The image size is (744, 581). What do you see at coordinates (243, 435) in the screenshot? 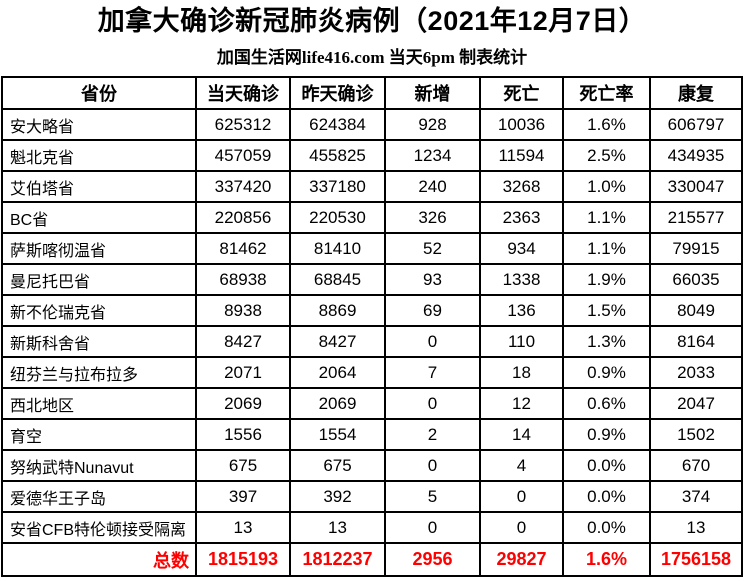
I see `cell-today: 1556` at bounding box center [243, 435].